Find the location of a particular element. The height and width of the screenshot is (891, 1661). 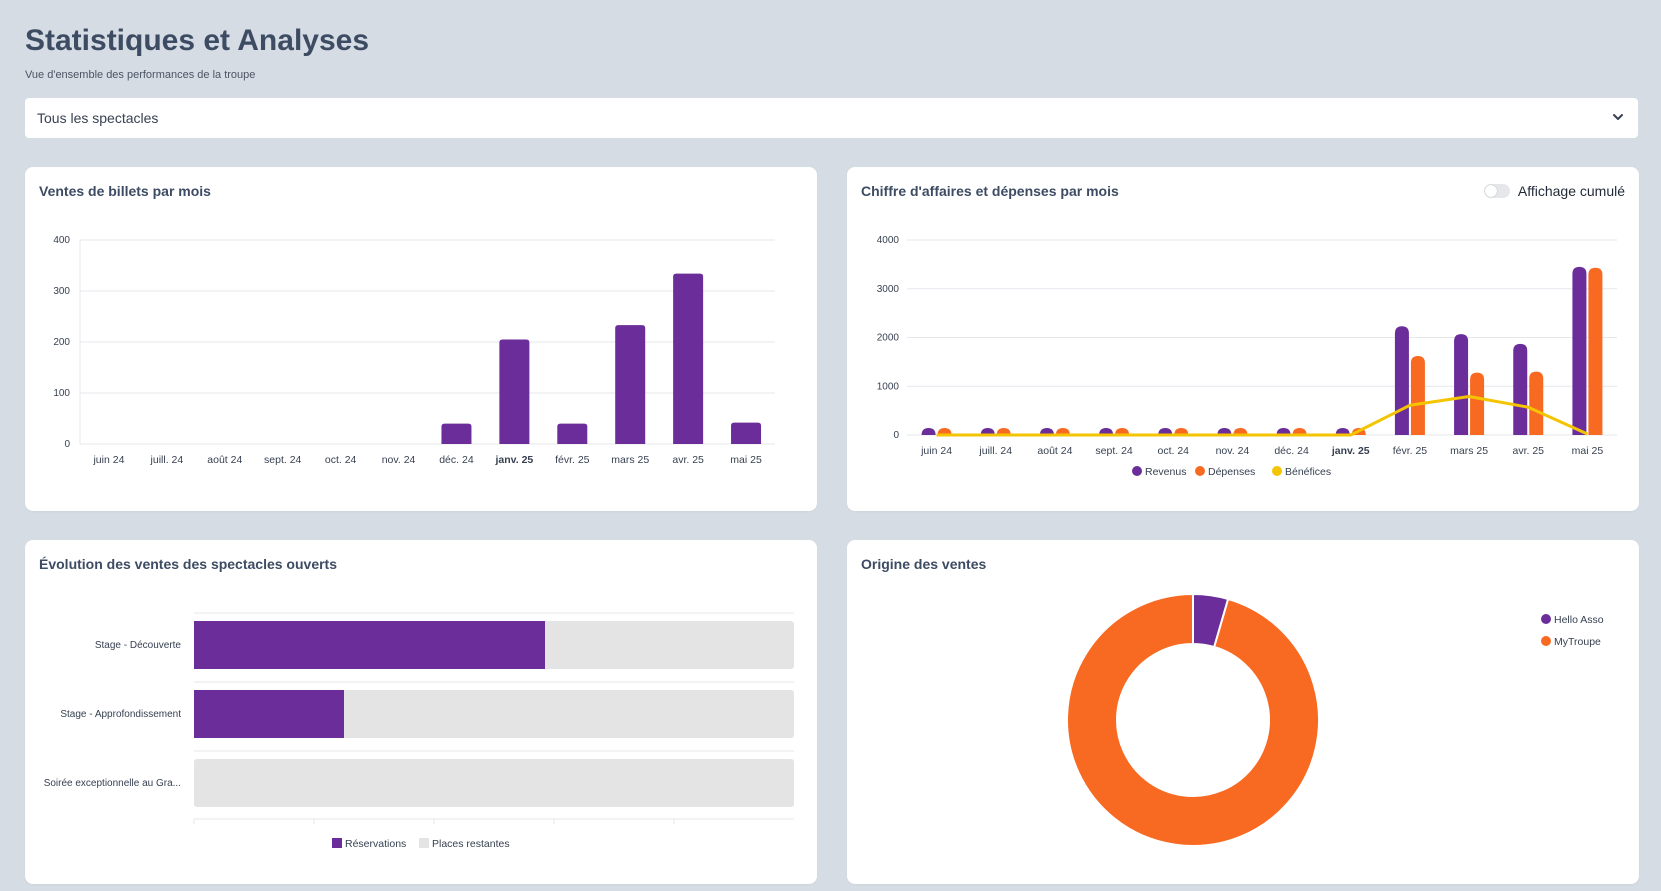

legend-label: MyTroupe is located at coordinates (1577, 642).